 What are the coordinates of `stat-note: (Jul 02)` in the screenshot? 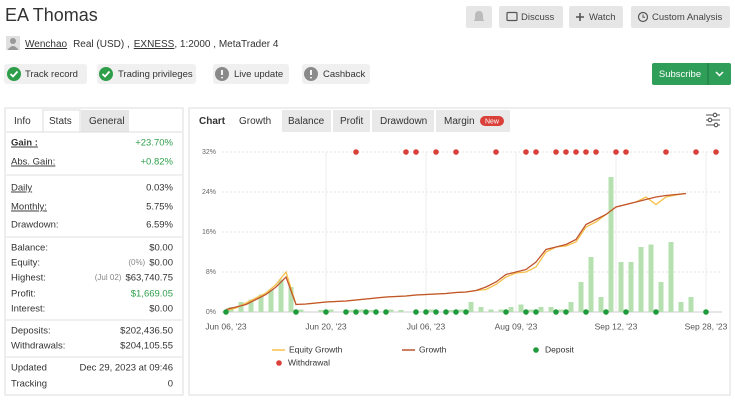 It's located at (108, 277).